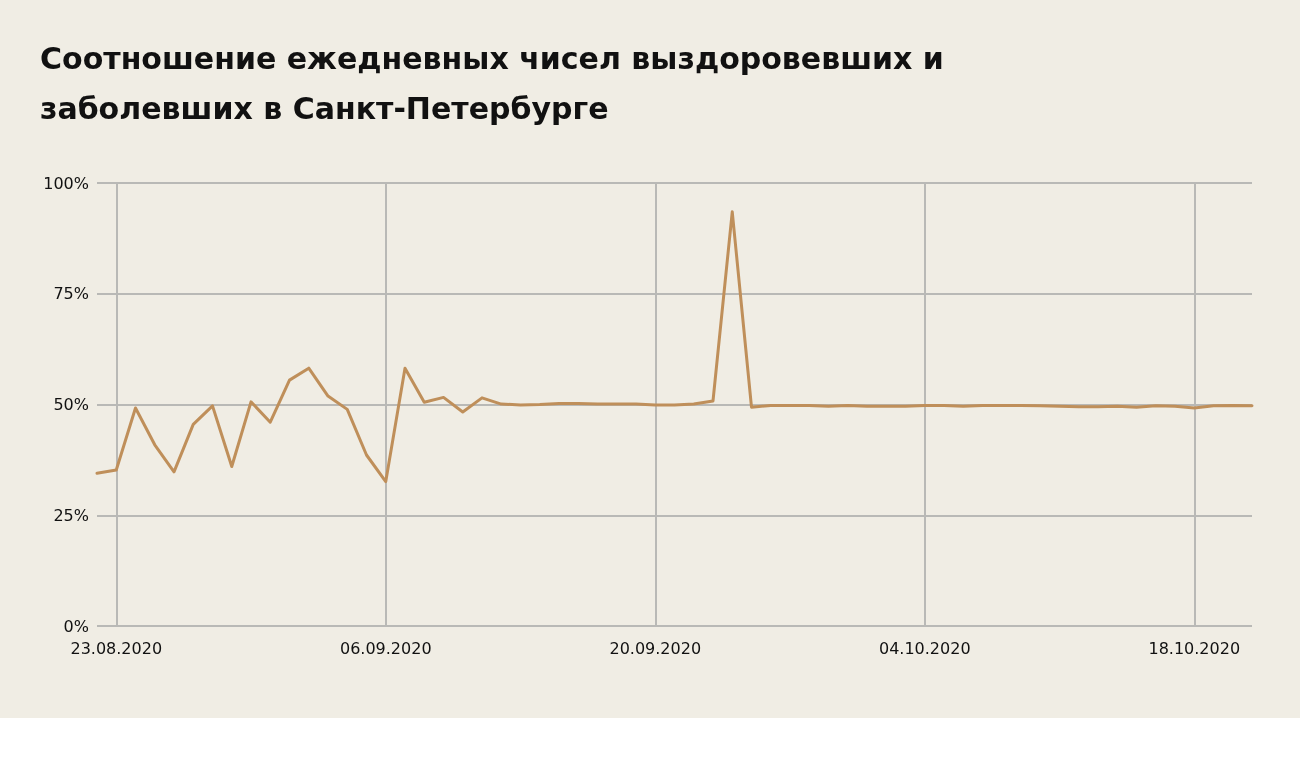 This screenshot has height=770, width=1300. What do you see at coordinates (66, 183) in the screenshot?
I see `y-tick-label: 100%` at bounding box center [66, 183].